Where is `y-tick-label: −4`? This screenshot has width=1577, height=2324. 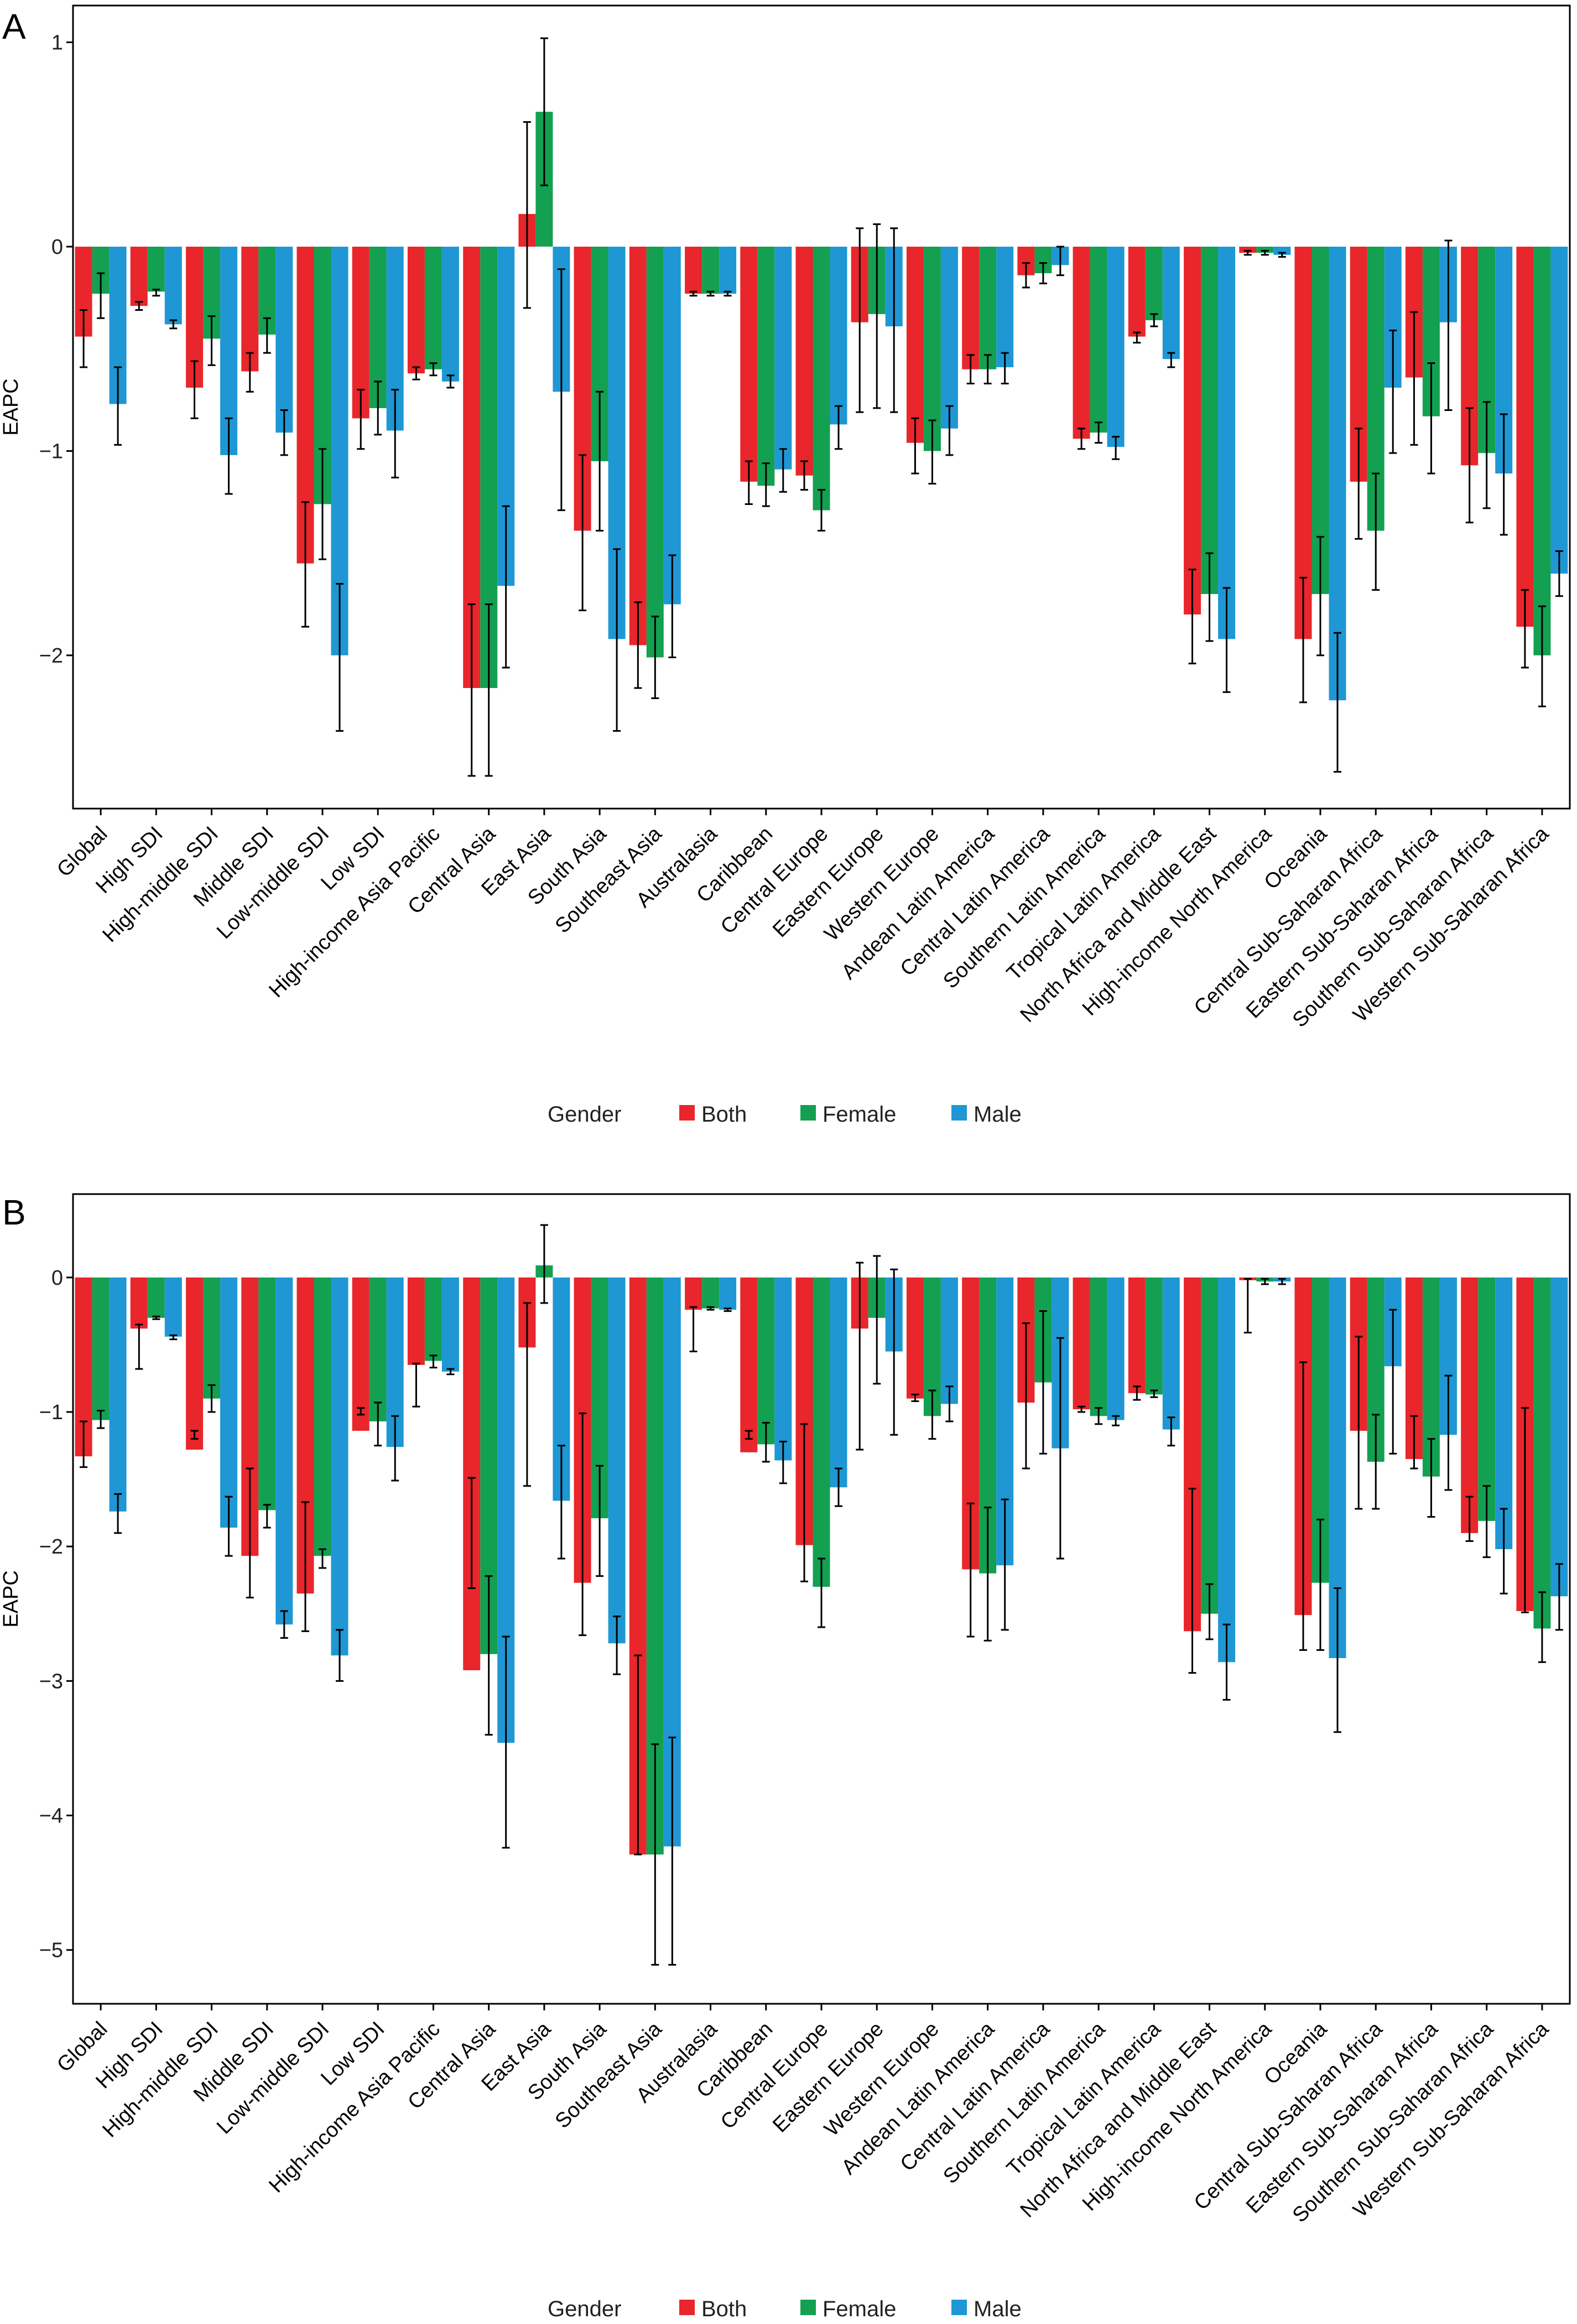 y-tick-label: −4 is located at coordinates (51, 1817).